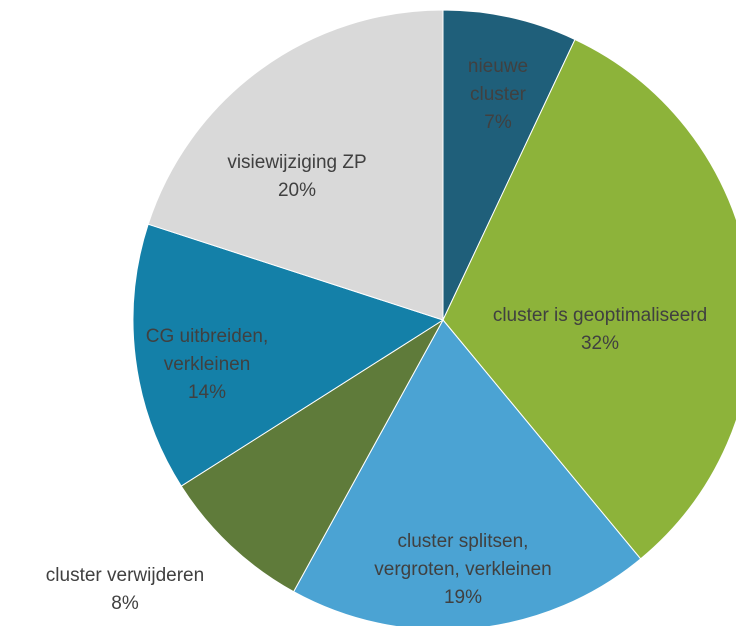 The width and height of the screenshot is (736, 626). I want to click on category-label: cluster, so click(498, 94).